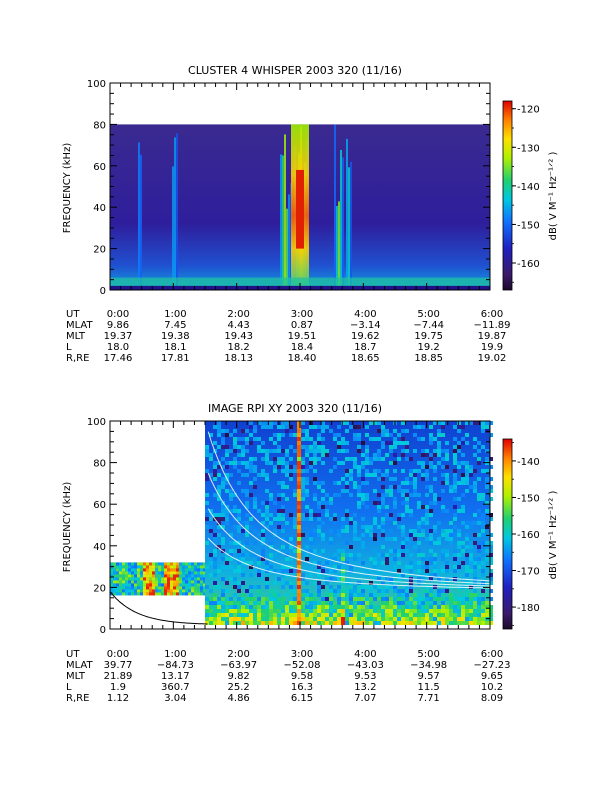 This screenshot has width=600, height=800. Describe the element at coordinates (79, 665) in the screenshot. I see `chart2-ephemeris-row-label: MLAT` at that location.